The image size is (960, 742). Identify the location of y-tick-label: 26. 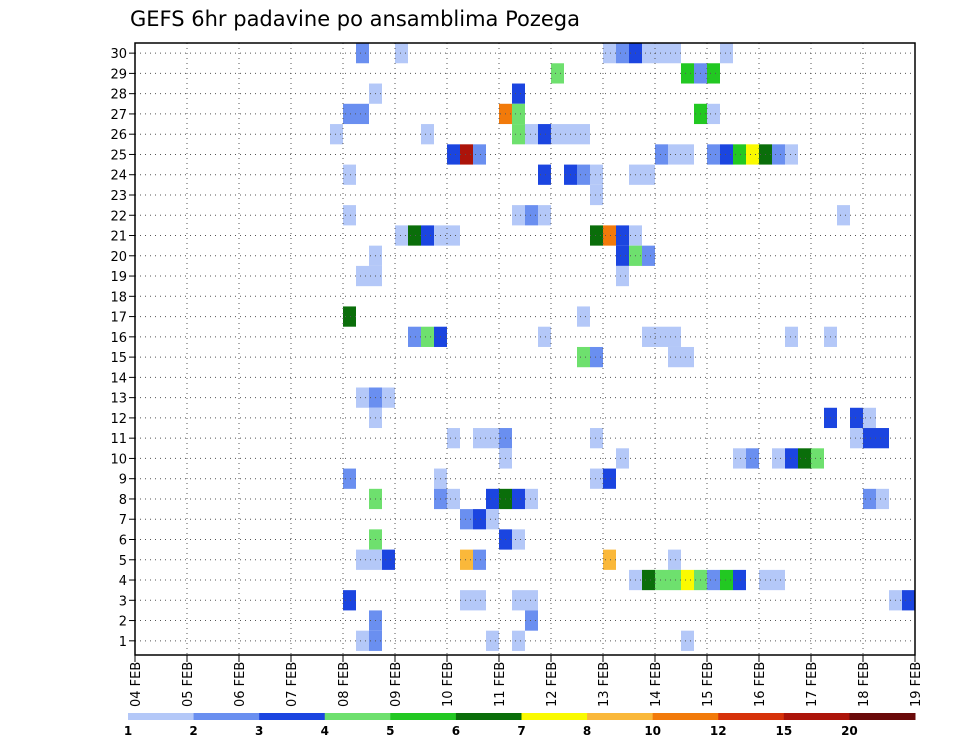
(118, 135).